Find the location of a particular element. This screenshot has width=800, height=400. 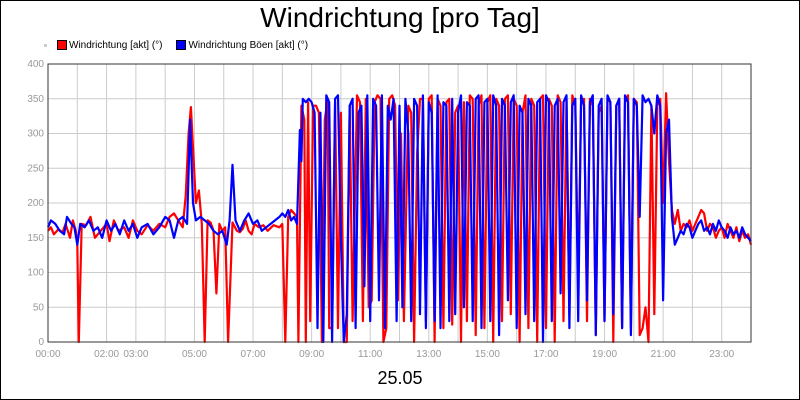

y-tick-label: 50 is located at coordinates (39, 307).